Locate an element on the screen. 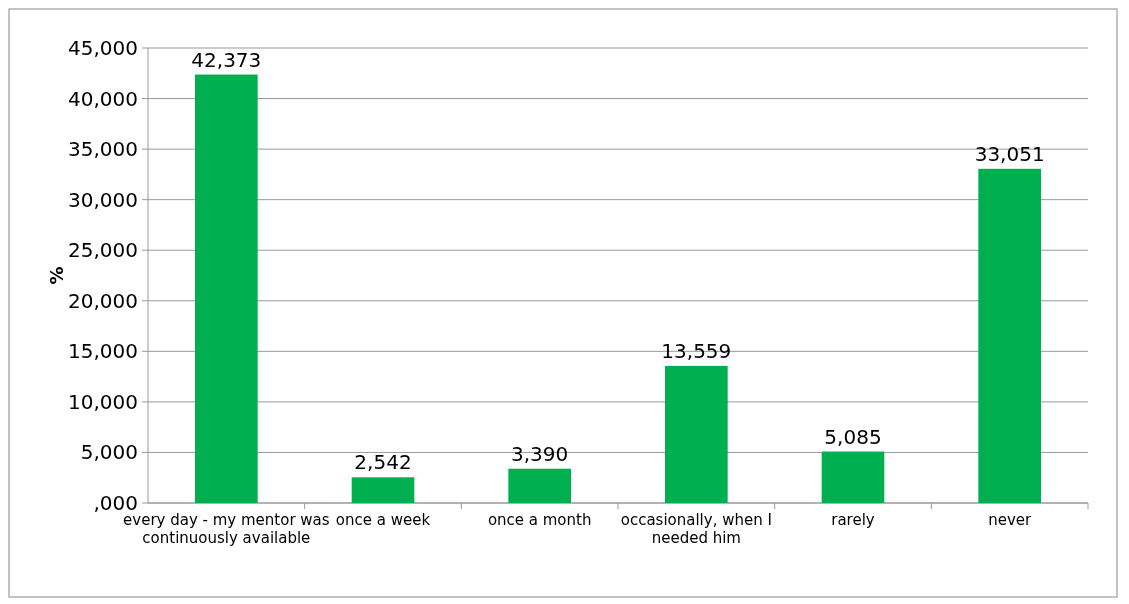 The width and height of the screenshot is (1129, 604). x-tick-label: occasionally, when I needed him is located at coordinates (696, 529).